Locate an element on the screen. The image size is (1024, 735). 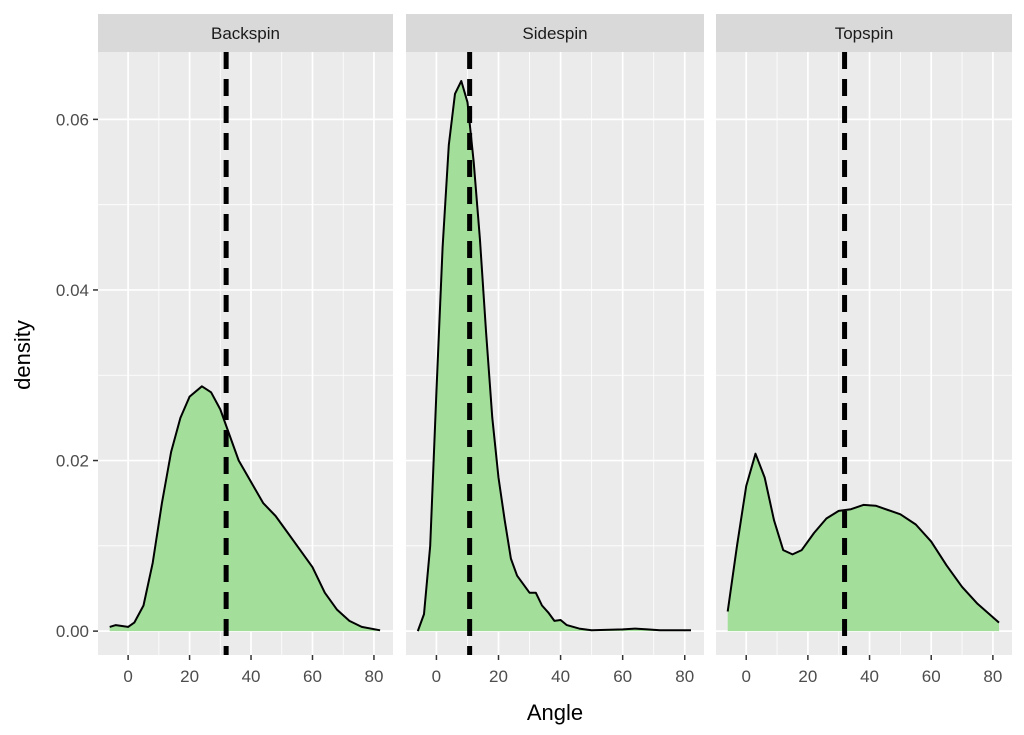
facet-strip-label: Sidespin is located at coordinates (554, 33).